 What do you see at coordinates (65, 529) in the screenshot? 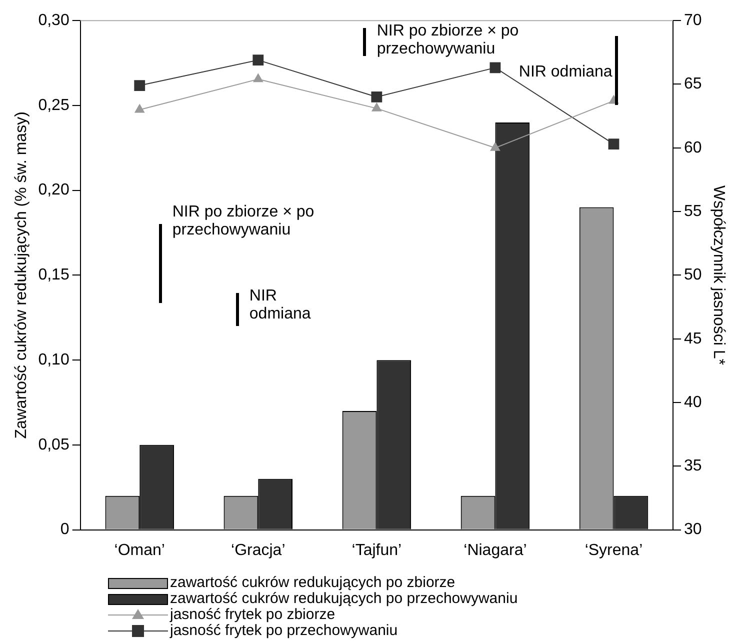
I see `y-tick-label: 0` at bounding box center [65, 529].